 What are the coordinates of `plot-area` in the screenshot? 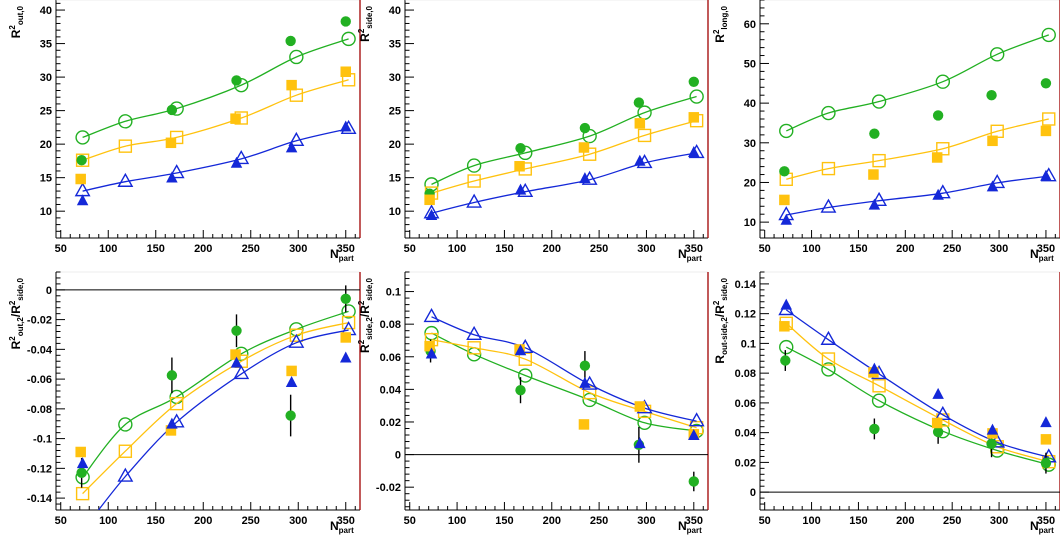 It's located at (917, 126).